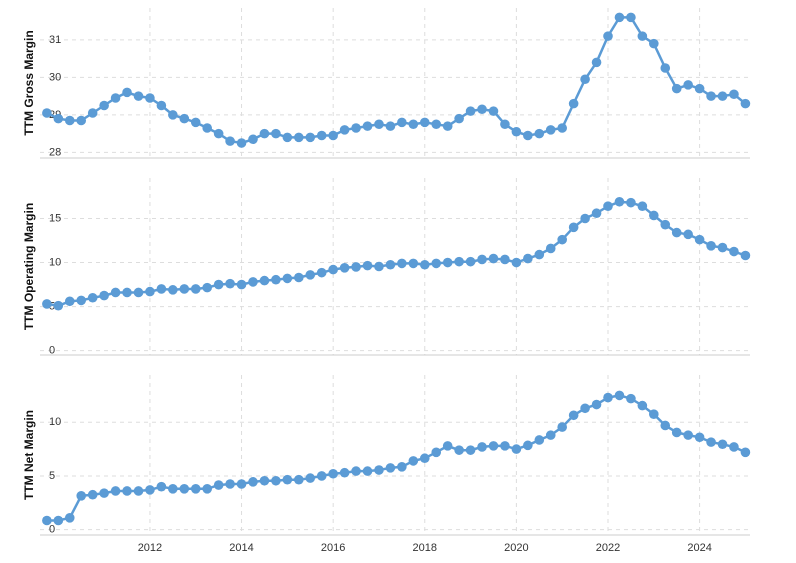 Image resolution: width=796 pixels, height=563 pixels. I want to click on x-tick-label: 2012, so click(150, 548).